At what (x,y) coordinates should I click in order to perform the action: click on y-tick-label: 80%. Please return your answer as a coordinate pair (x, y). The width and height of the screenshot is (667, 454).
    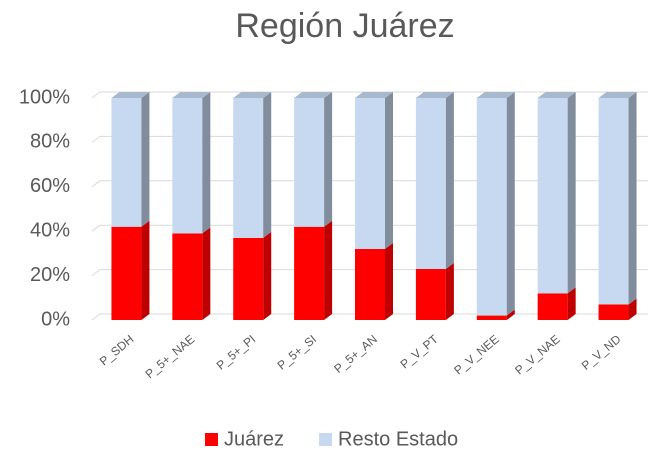
    Looking at the image, I should click on (50, 142).